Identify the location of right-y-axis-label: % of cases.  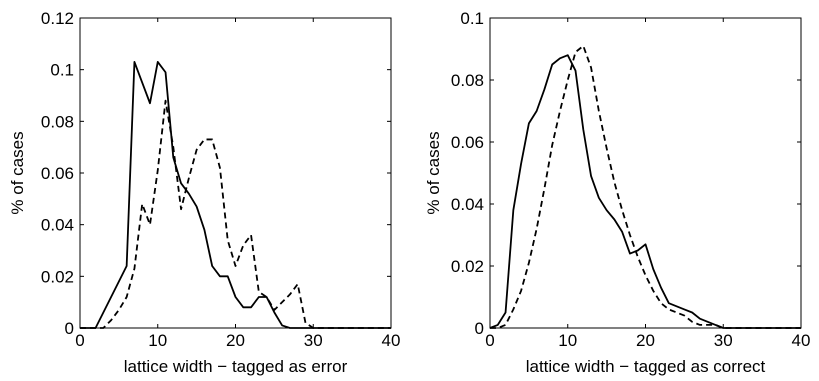
(433, 172).